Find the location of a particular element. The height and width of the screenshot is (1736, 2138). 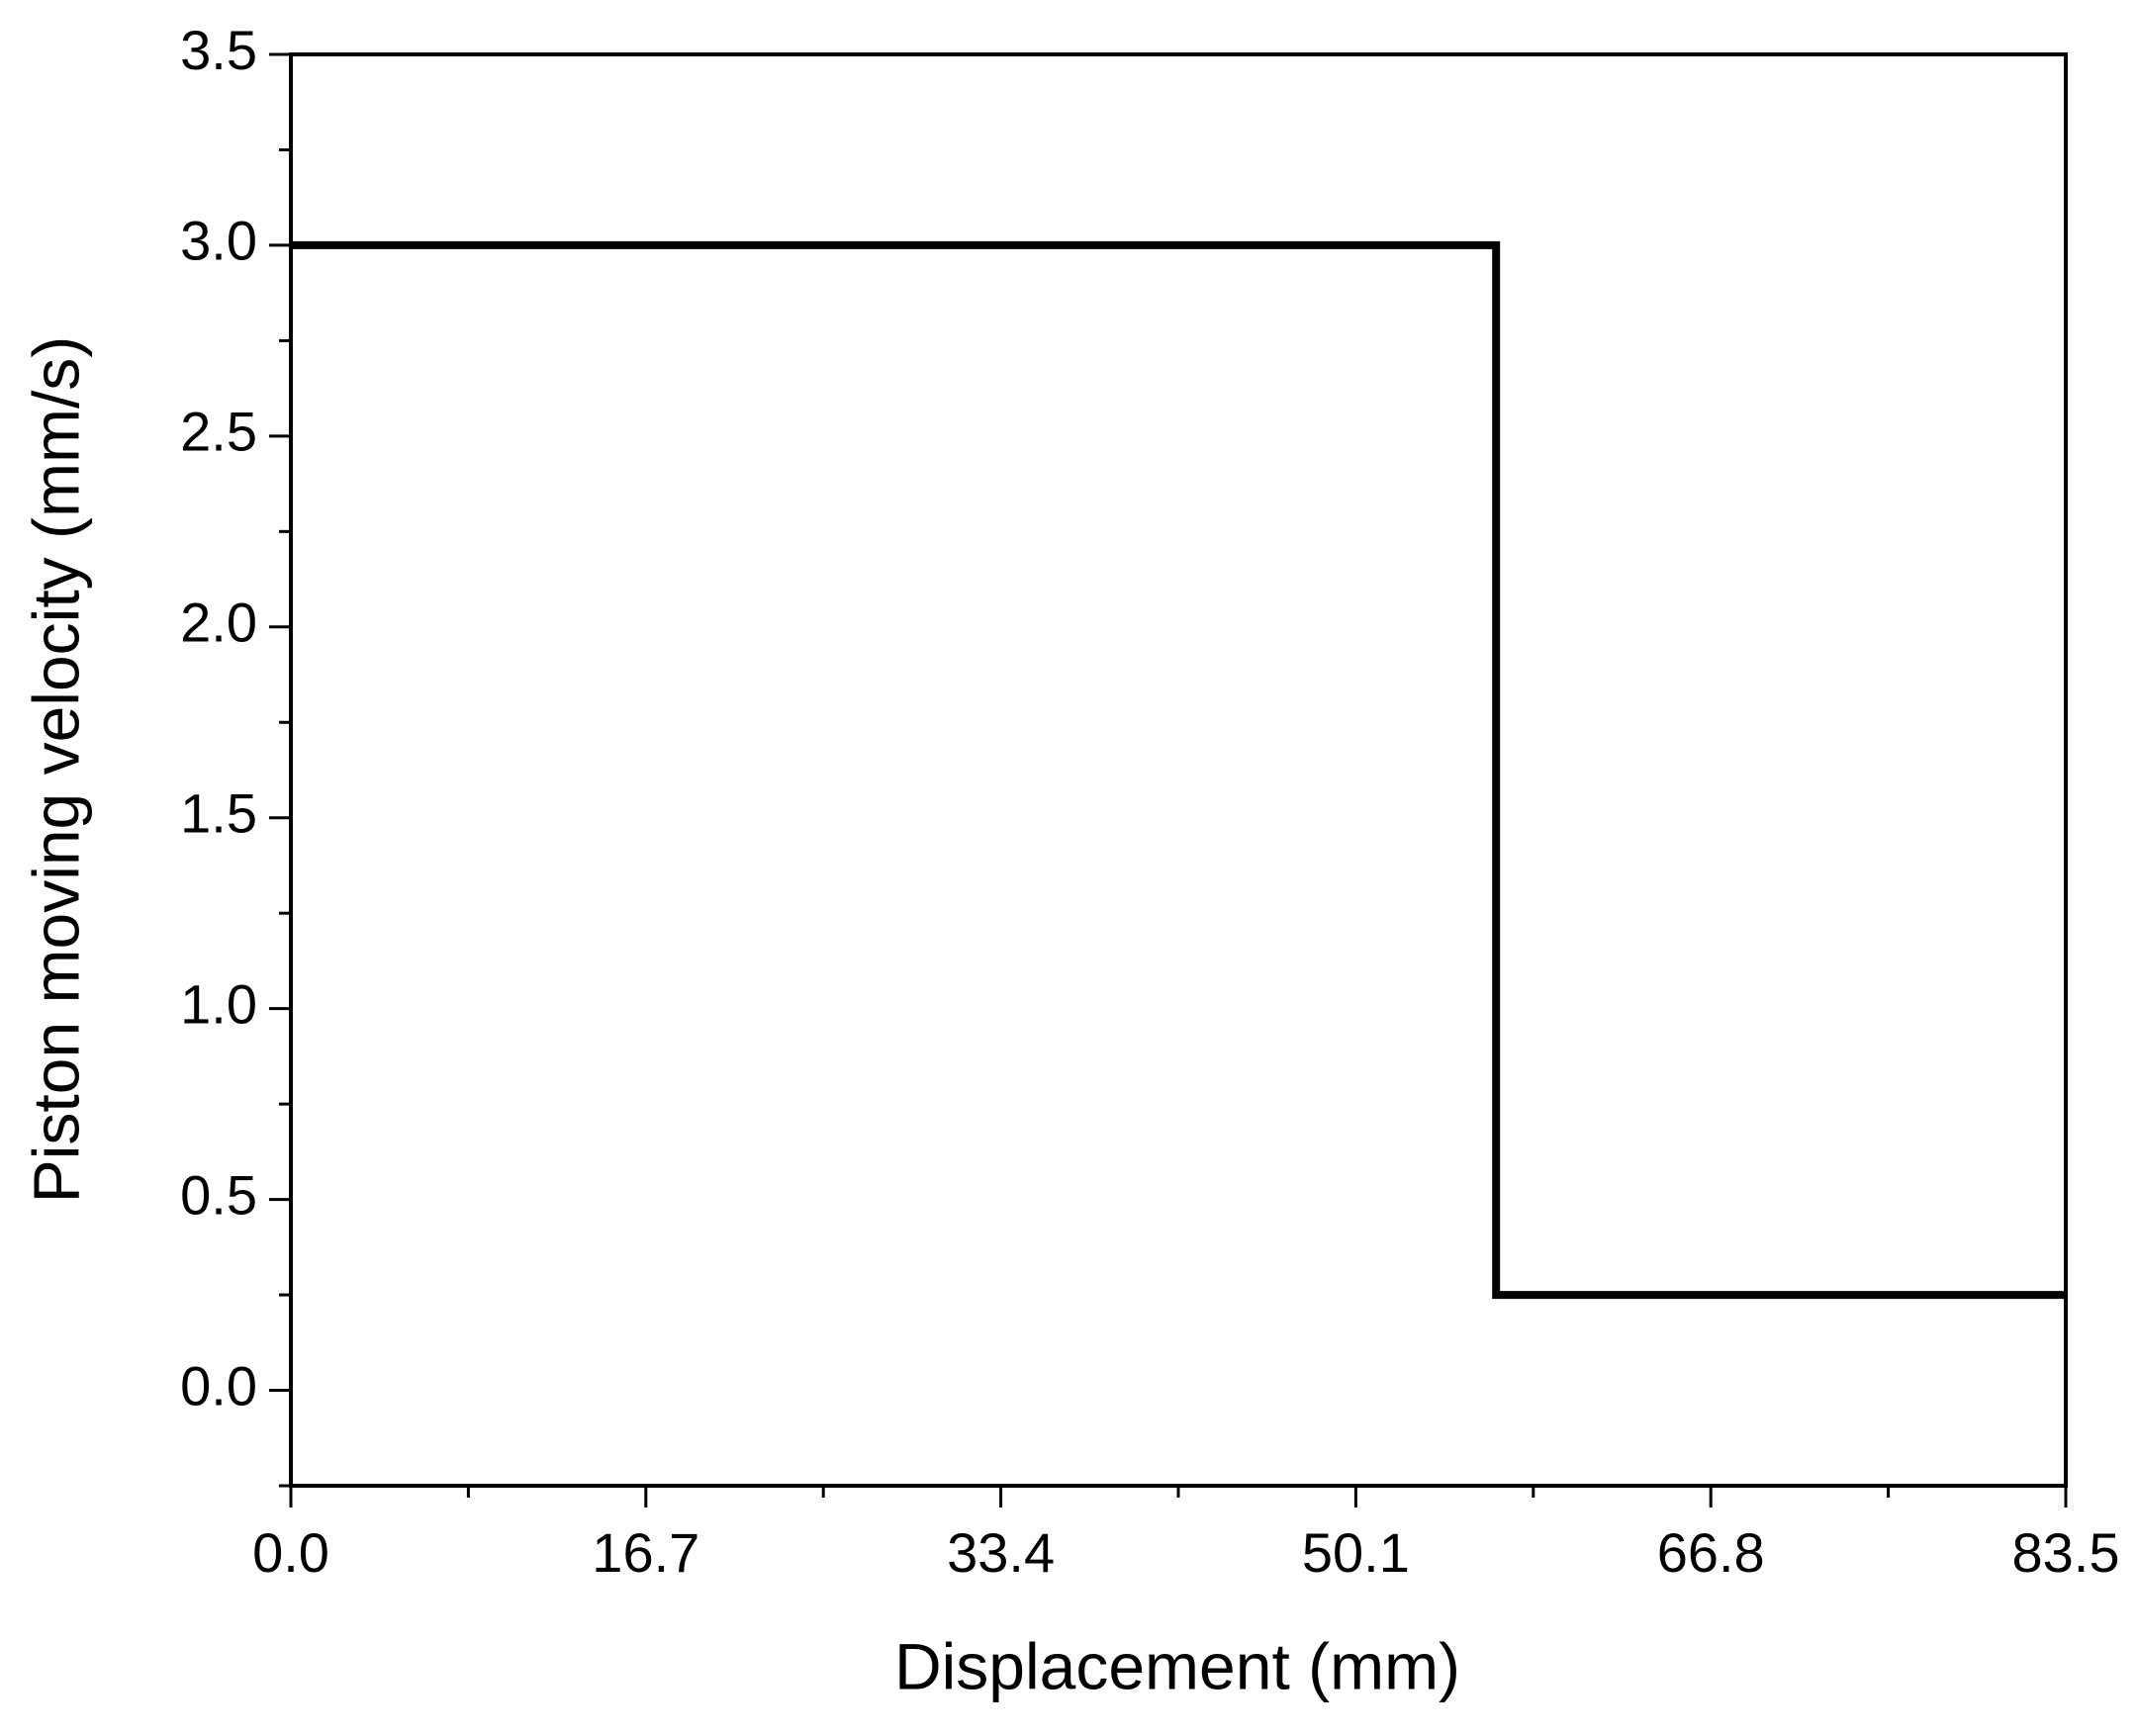

x-tick-label: 16.7 is located at coordinates (645, 1552).